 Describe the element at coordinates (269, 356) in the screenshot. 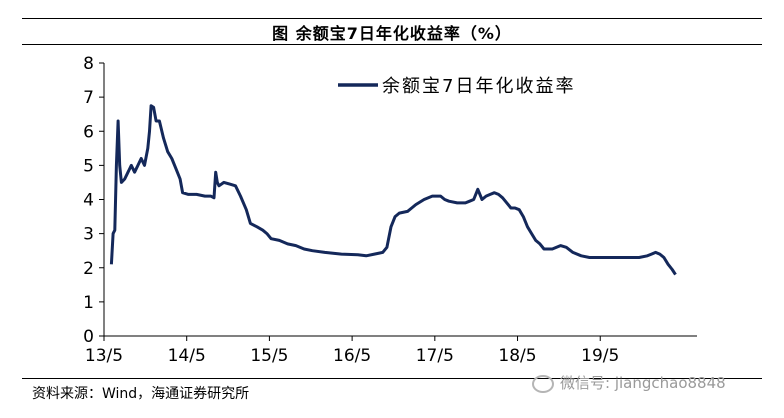

I see `x-tick-label: 15/5` at that location.